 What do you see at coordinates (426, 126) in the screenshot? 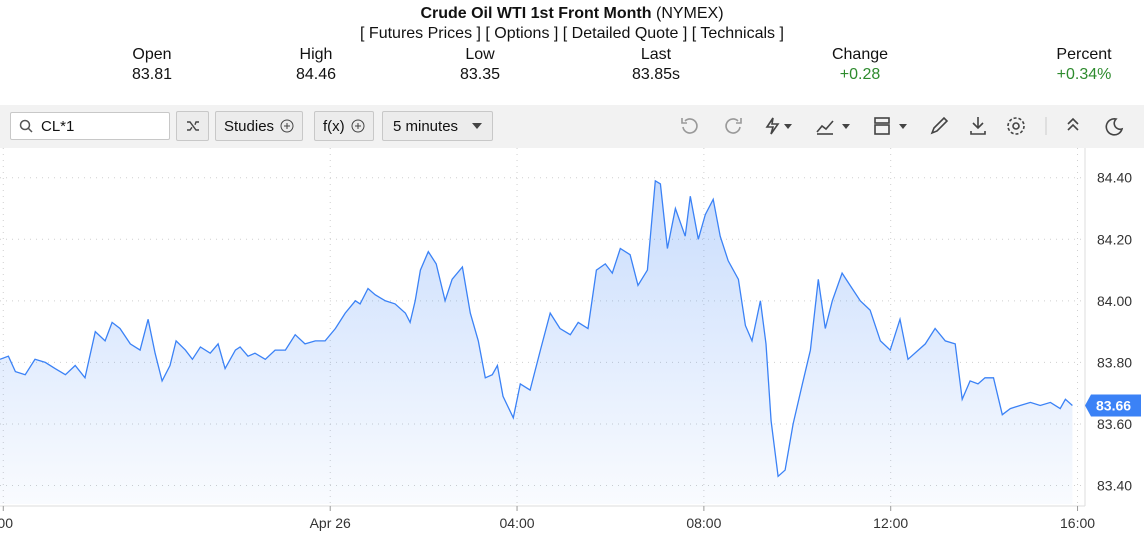
I see `interval: 5 minutes` at bounding box center [426, 126].